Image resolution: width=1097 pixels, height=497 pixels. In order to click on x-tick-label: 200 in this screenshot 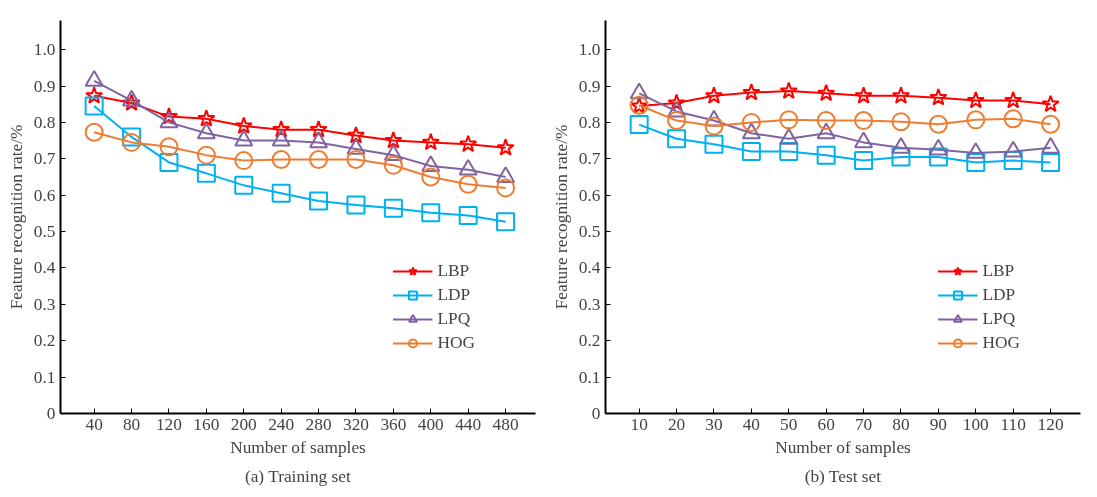, I will do `click(243, 424)`.